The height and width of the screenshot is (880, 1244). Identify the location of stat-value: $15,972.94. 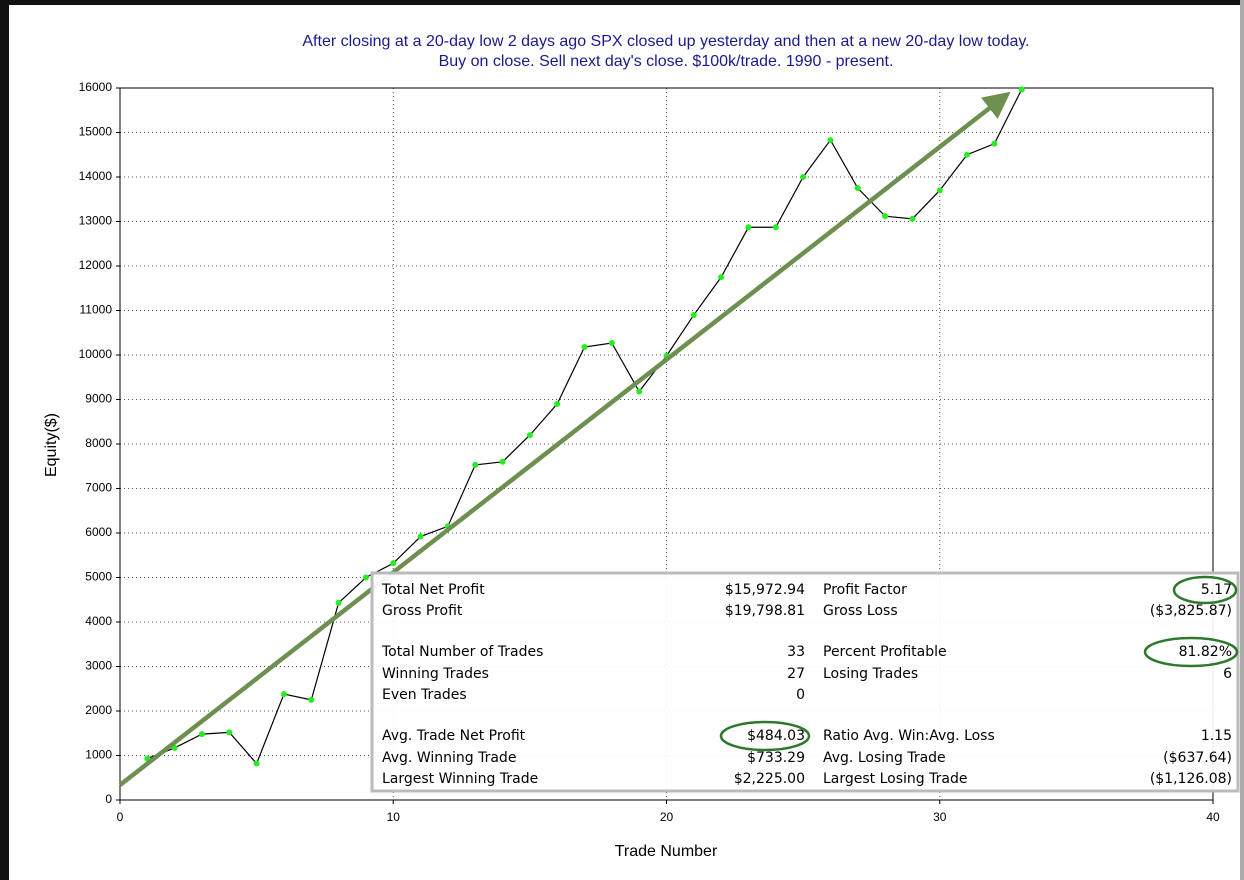
(765, 590).